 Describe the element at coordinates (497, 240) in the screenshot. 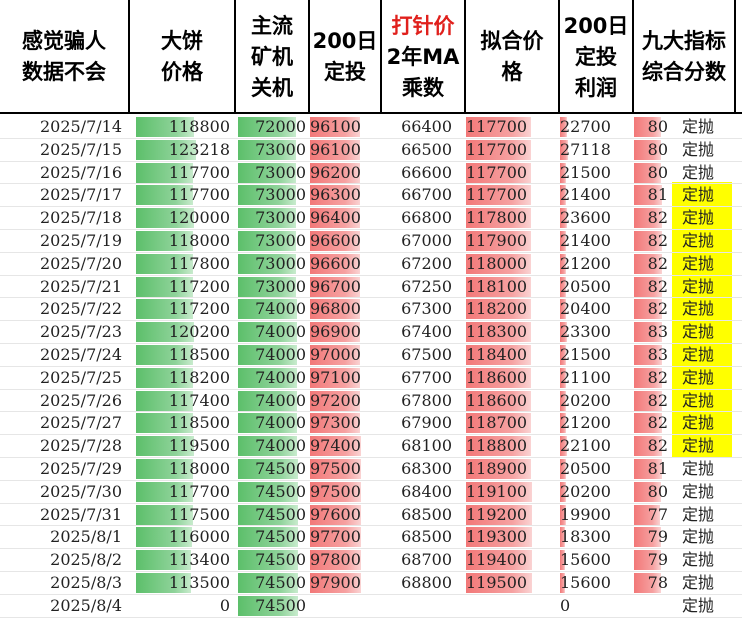

I see `fit-price-cell: 117900` at that location.